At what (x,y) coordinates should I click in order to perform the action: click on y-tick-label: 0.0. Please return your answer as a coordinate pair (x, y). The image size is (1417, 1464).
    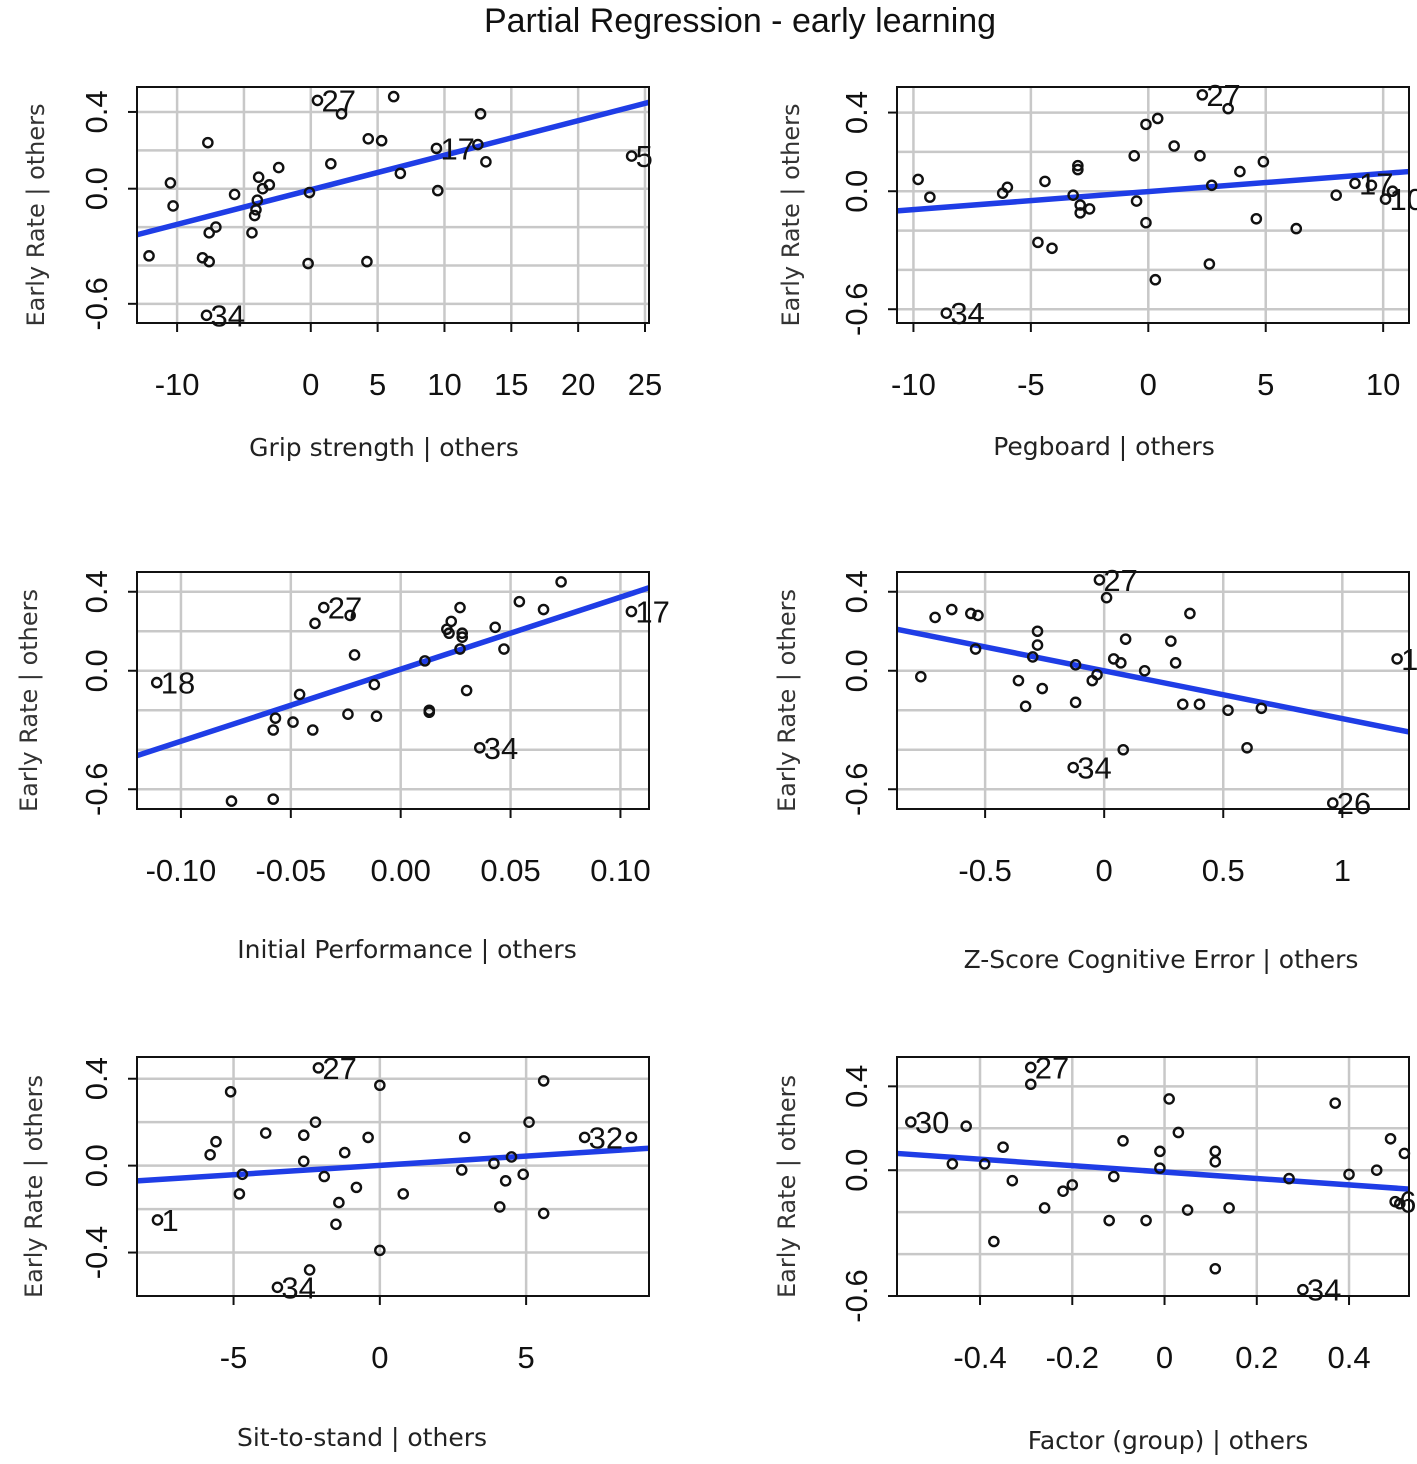
    Looking at the image, I should click on (96, 1165).